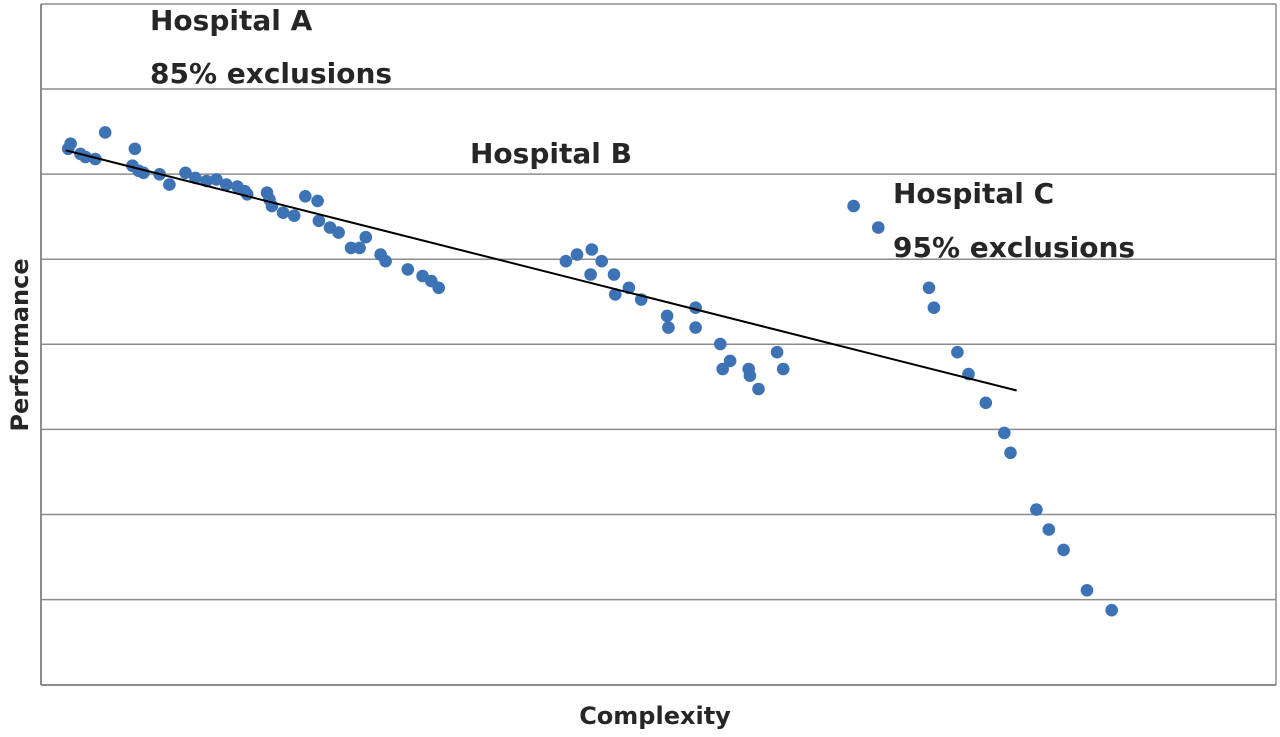 The image size is (1280, 737). I want to click on x-axis-label: Complexity, so click(655, 716).